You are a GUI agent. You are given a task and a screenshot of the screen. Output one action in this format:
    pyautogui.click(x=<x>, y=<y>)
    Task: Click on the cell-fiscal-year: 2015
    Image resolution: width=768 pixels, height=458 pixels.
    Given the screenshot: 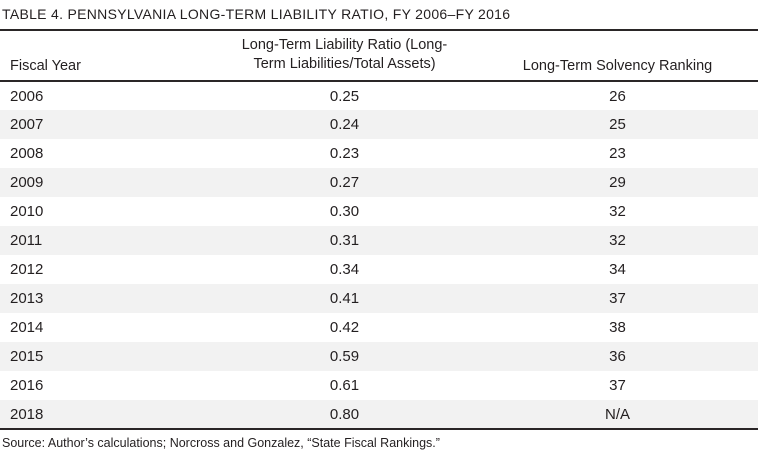 What is the action you would take?
    pyautogui.click(x=27, y=356)
    